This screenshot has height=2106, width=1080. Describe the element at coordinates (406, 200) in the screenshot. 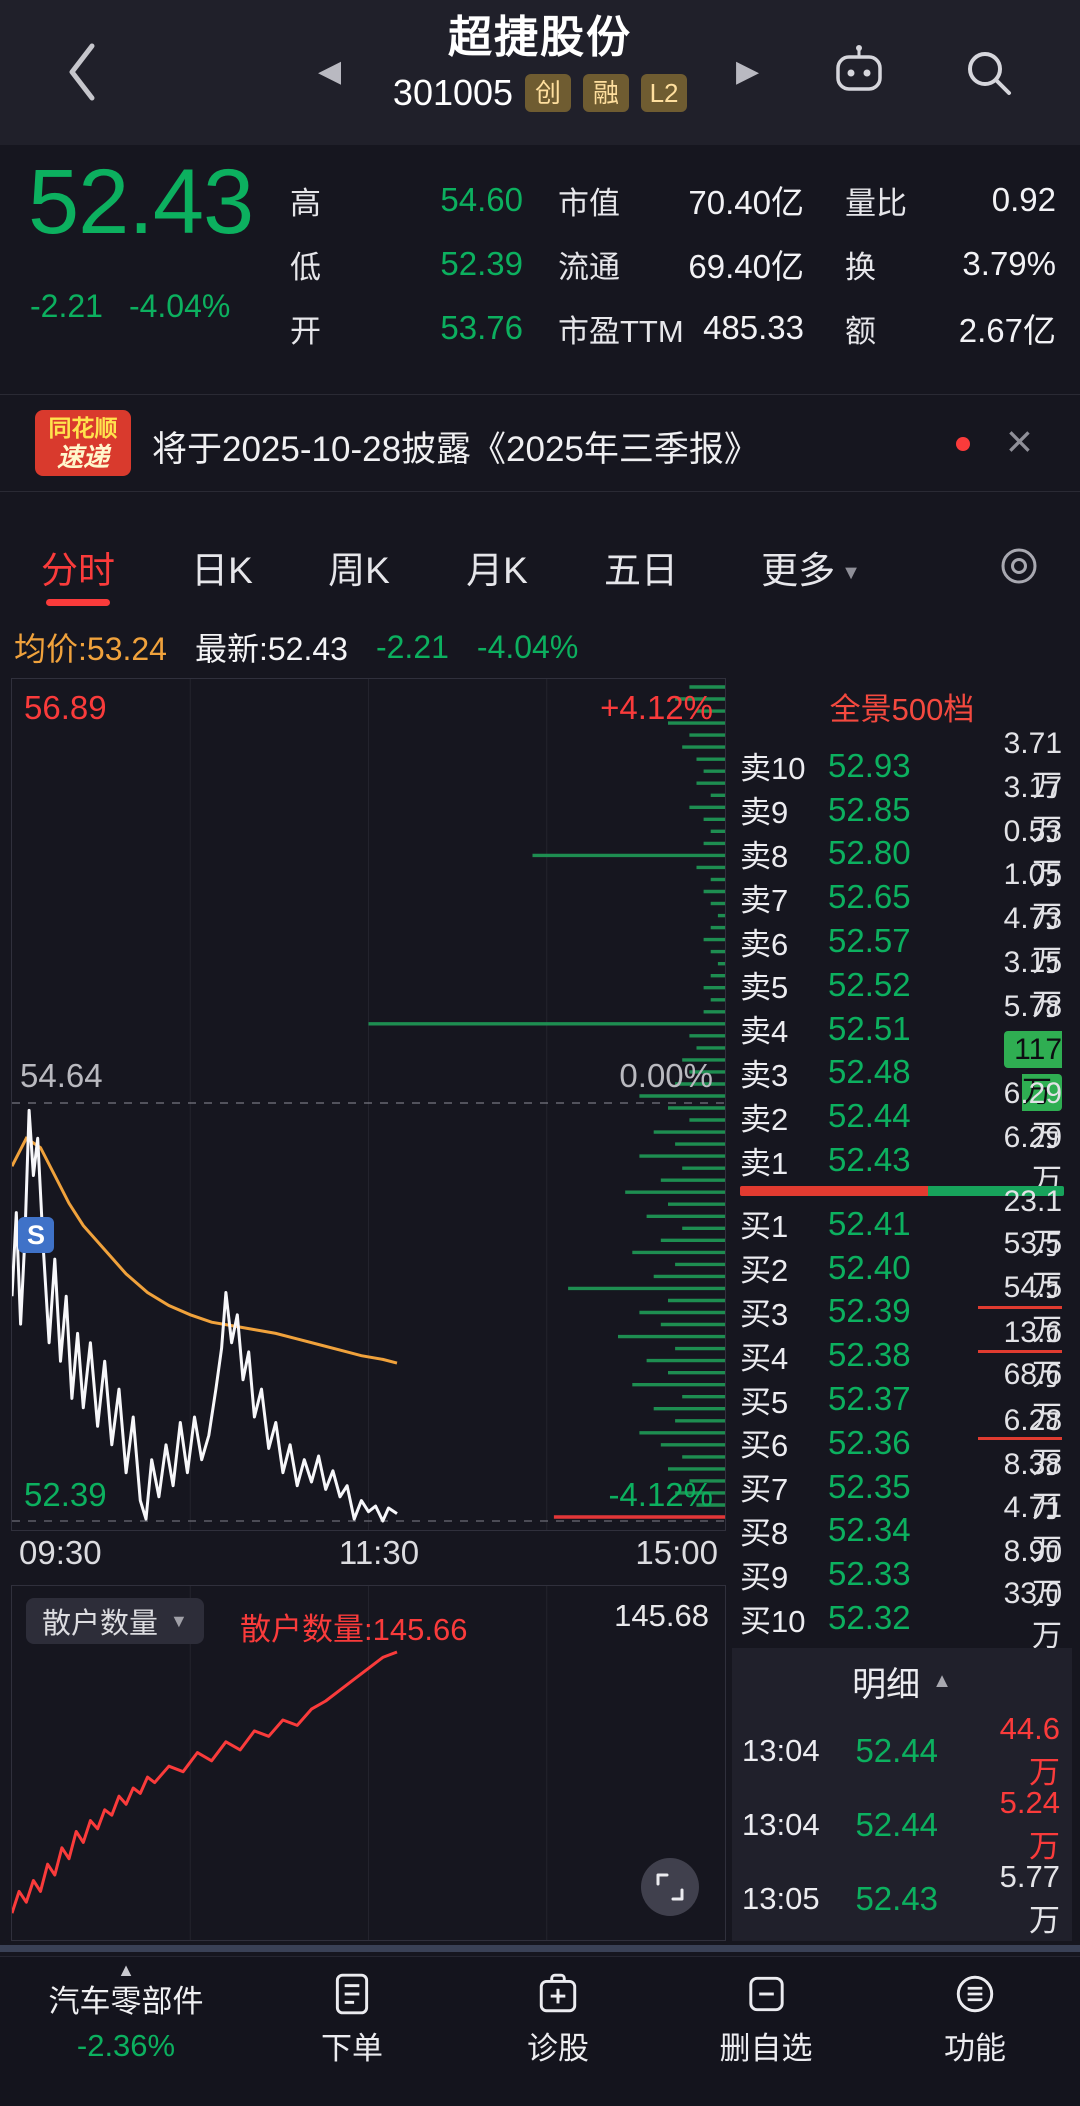

I see `quote-stat-row: 高 54.60` at that location.